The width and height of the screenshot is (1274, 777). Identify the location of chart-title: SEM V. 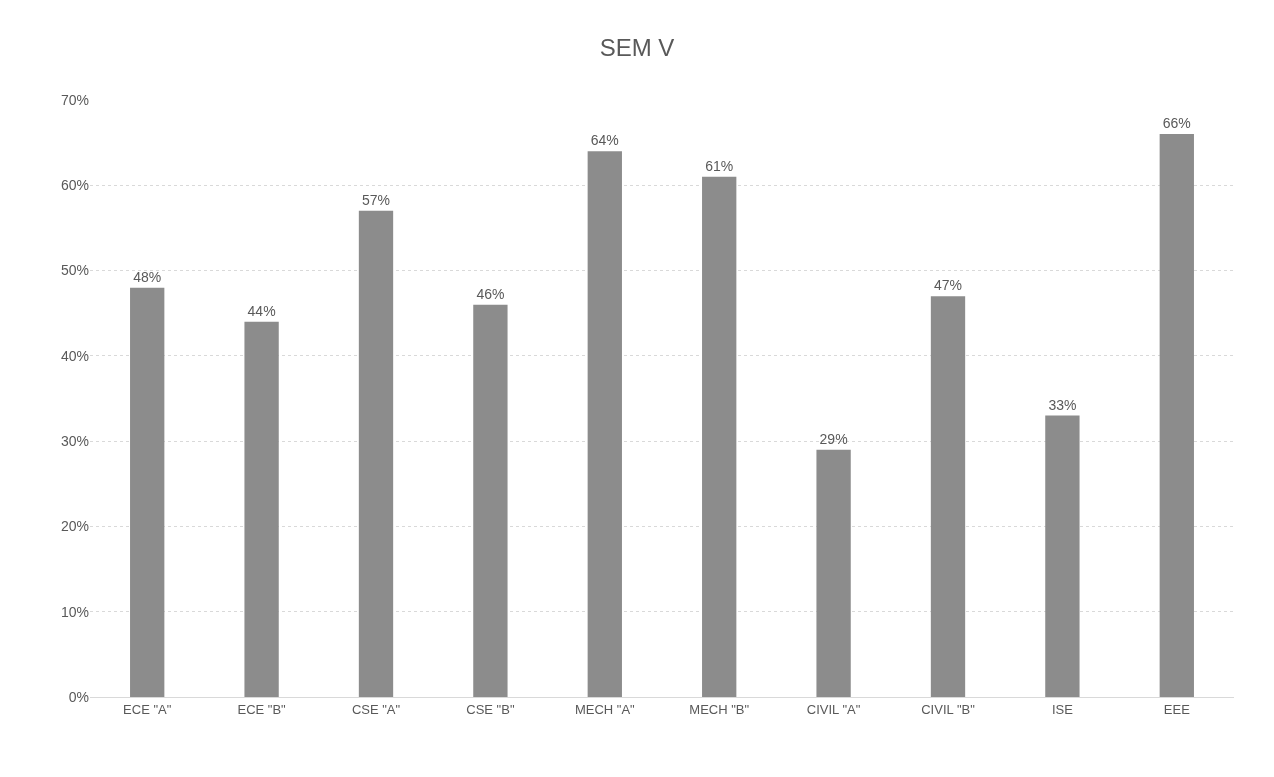
(637, 47).